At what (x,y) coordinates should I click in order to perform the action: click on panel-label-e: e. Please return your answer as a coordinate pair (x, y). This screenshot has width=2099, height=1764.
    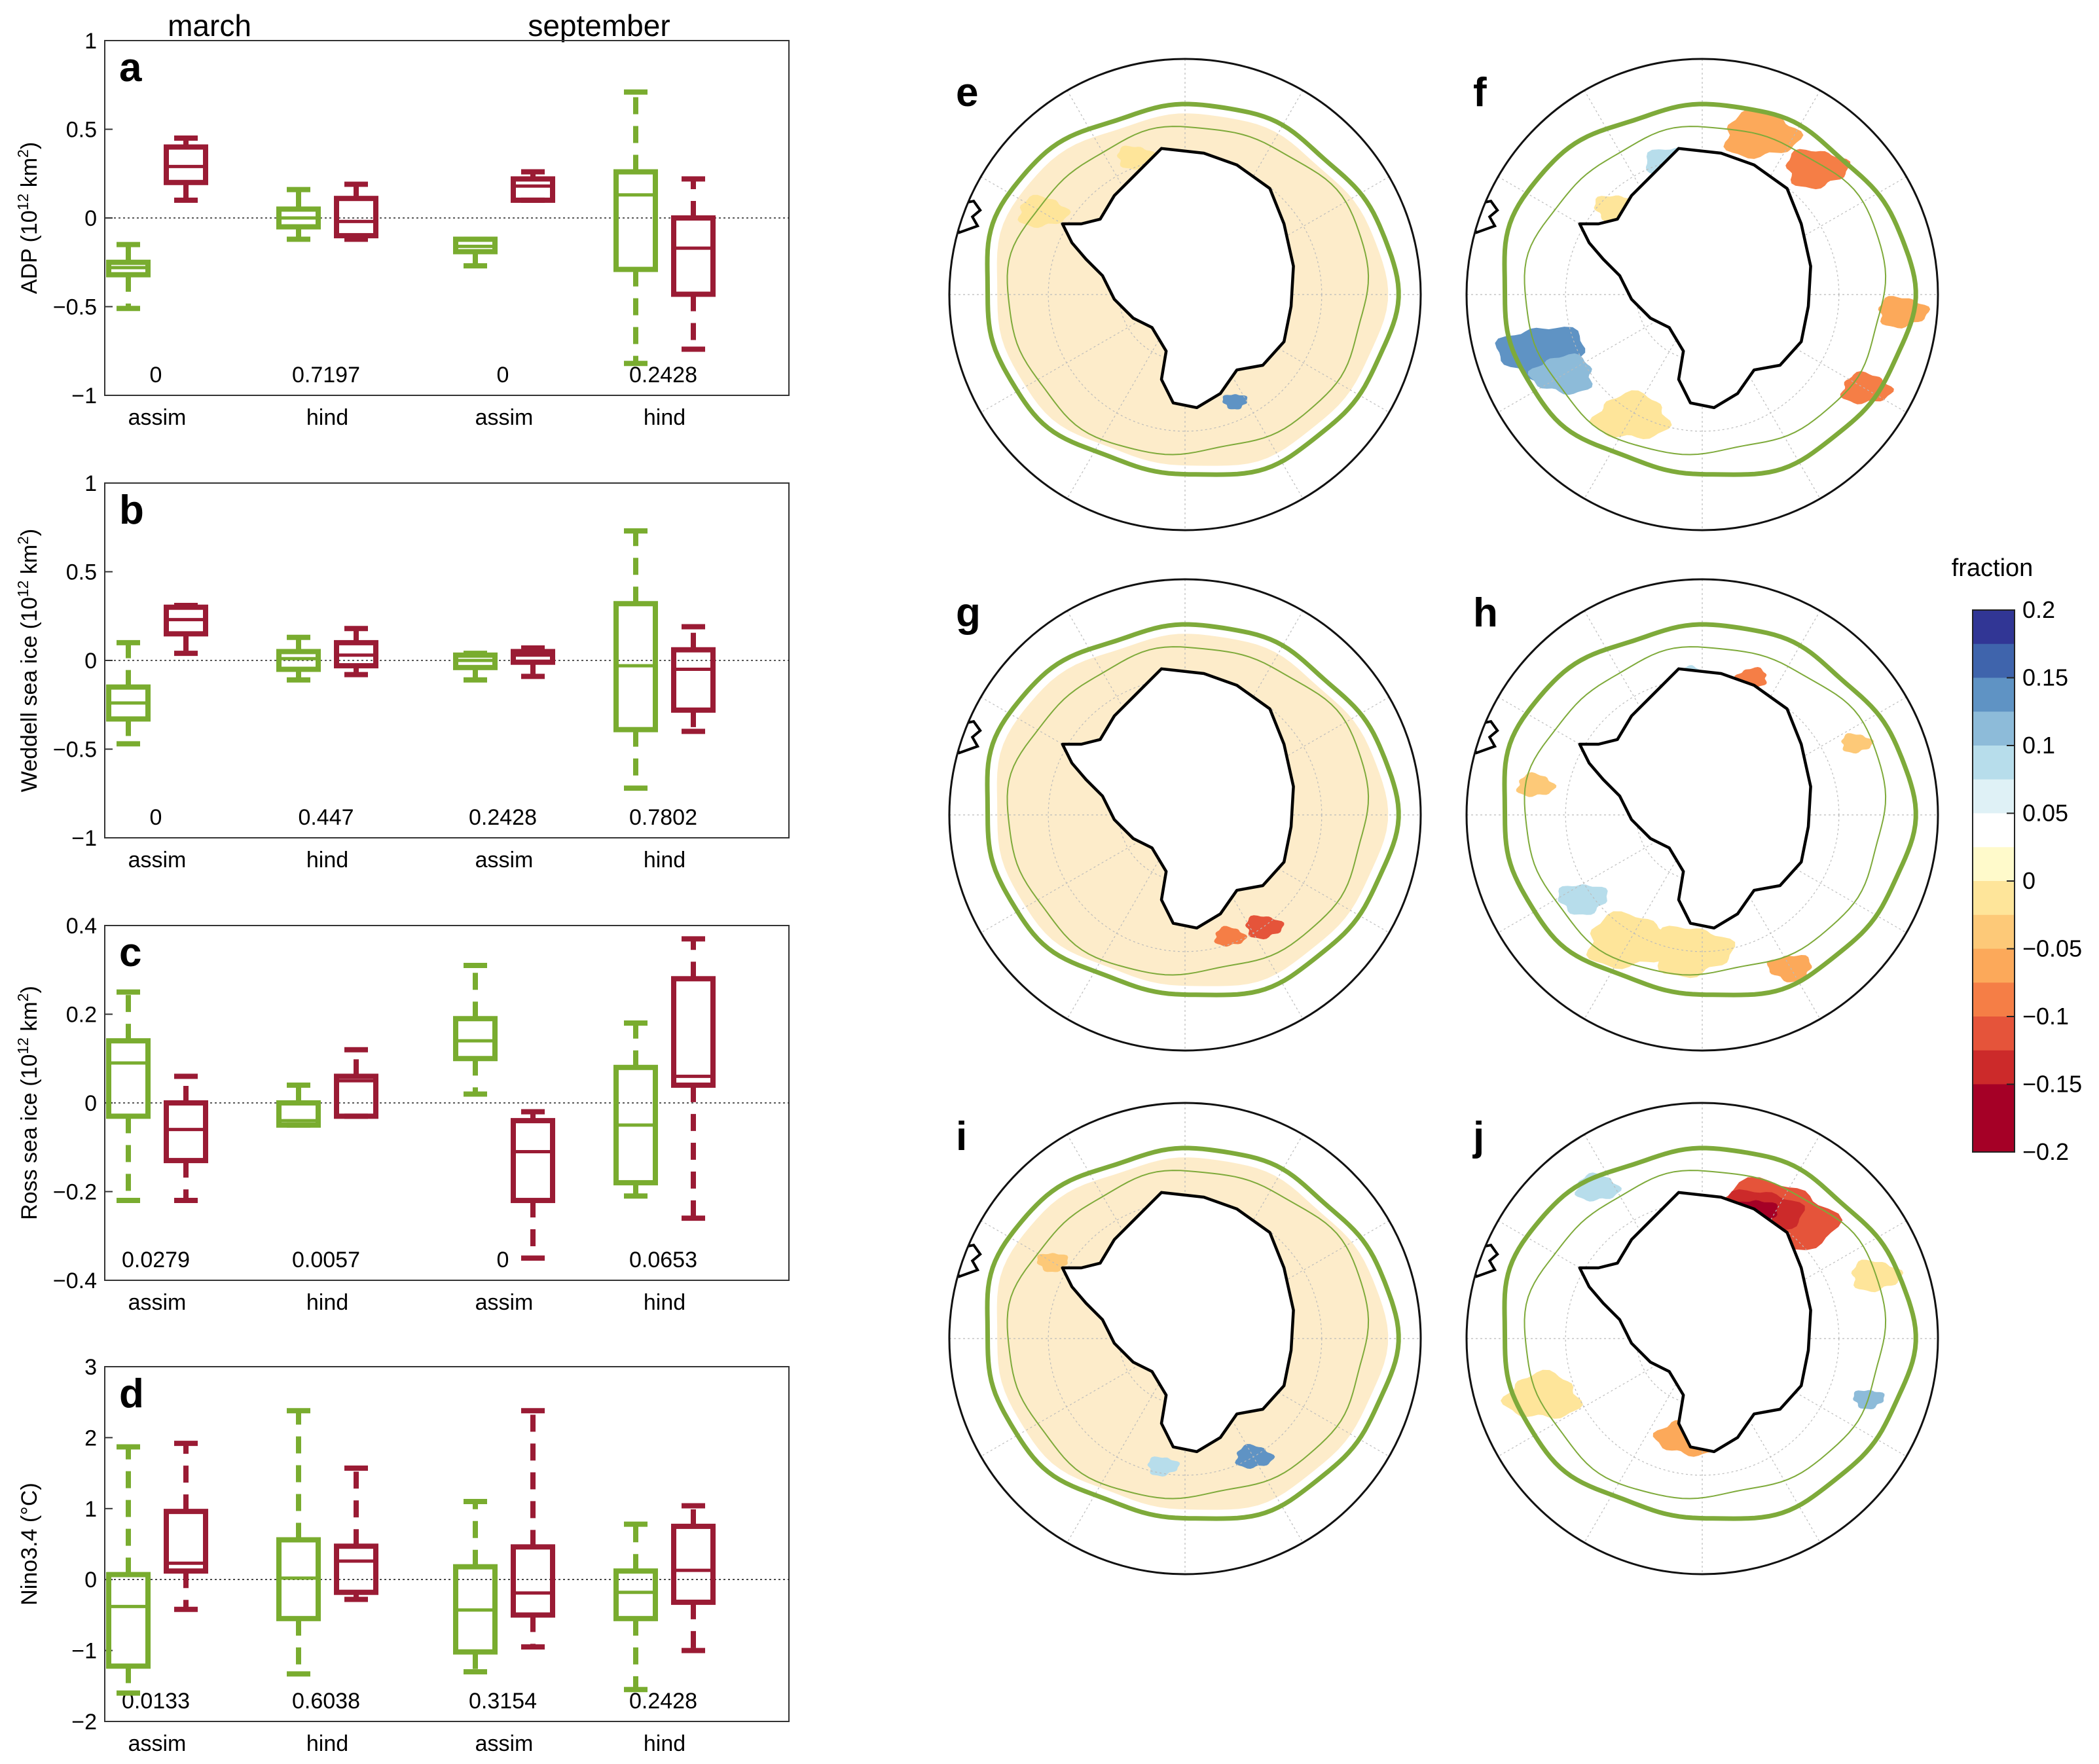
    Looking at the image, I should click on (967, 92).